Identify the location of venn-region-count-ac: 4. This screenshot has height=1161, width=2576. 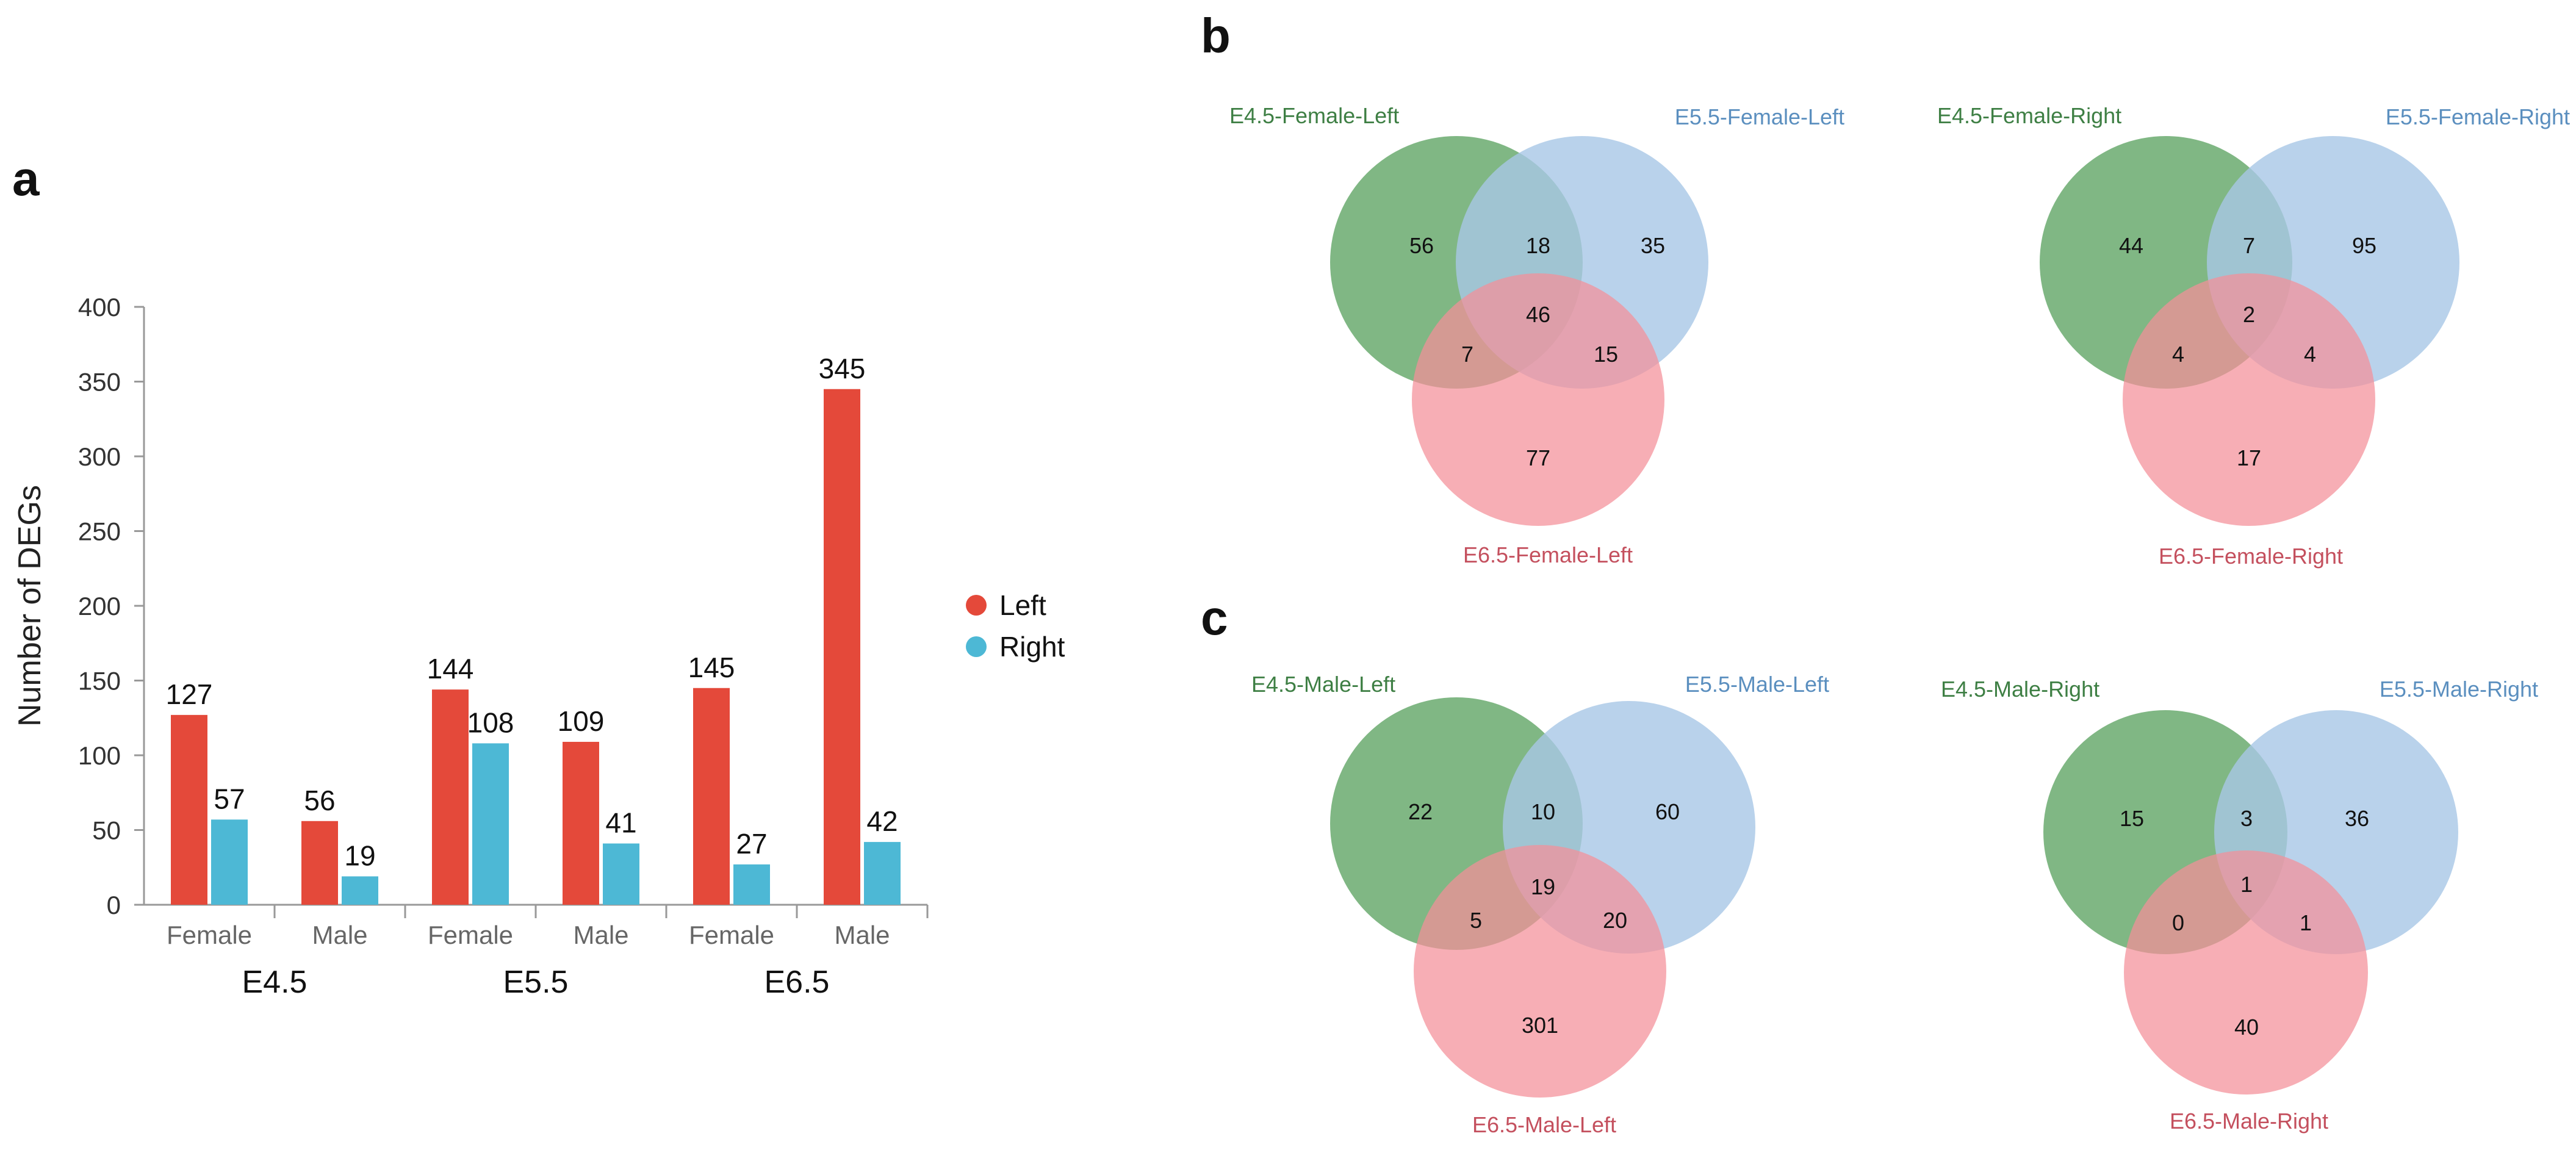
(2178, 355).